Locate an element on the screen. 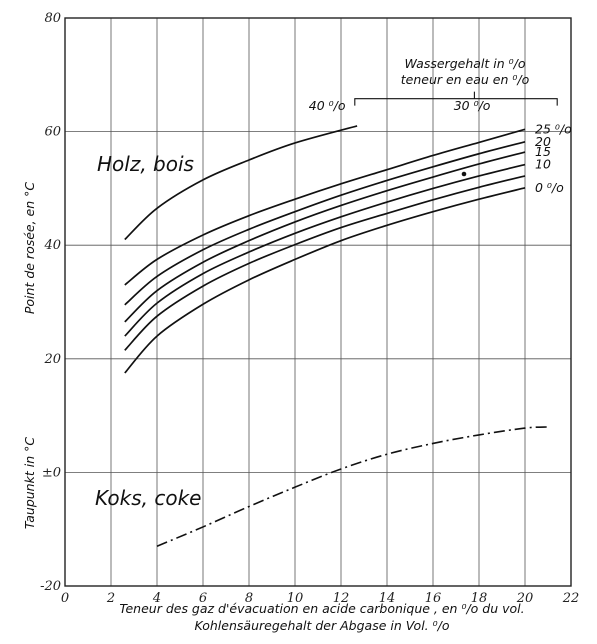  bracket-label-40: 40 ⁰/o is located at coordinates (327, 105).